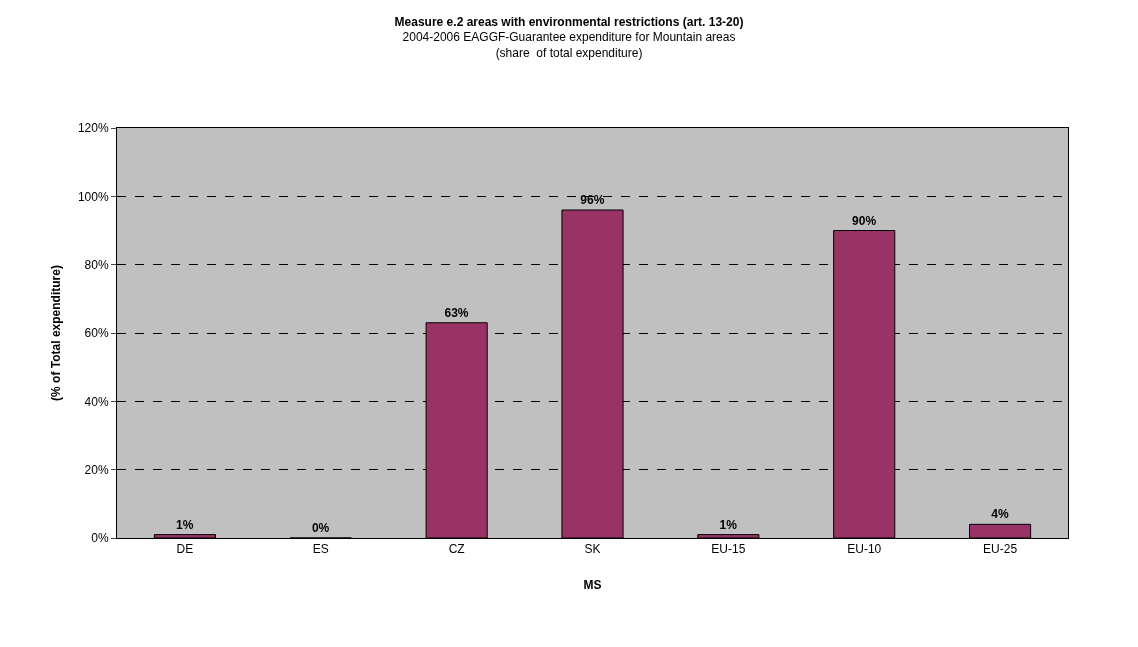 The width and height of the screenshot is (1138, 647). I want to click on y-tick-label: 60%, so click(96, 333).